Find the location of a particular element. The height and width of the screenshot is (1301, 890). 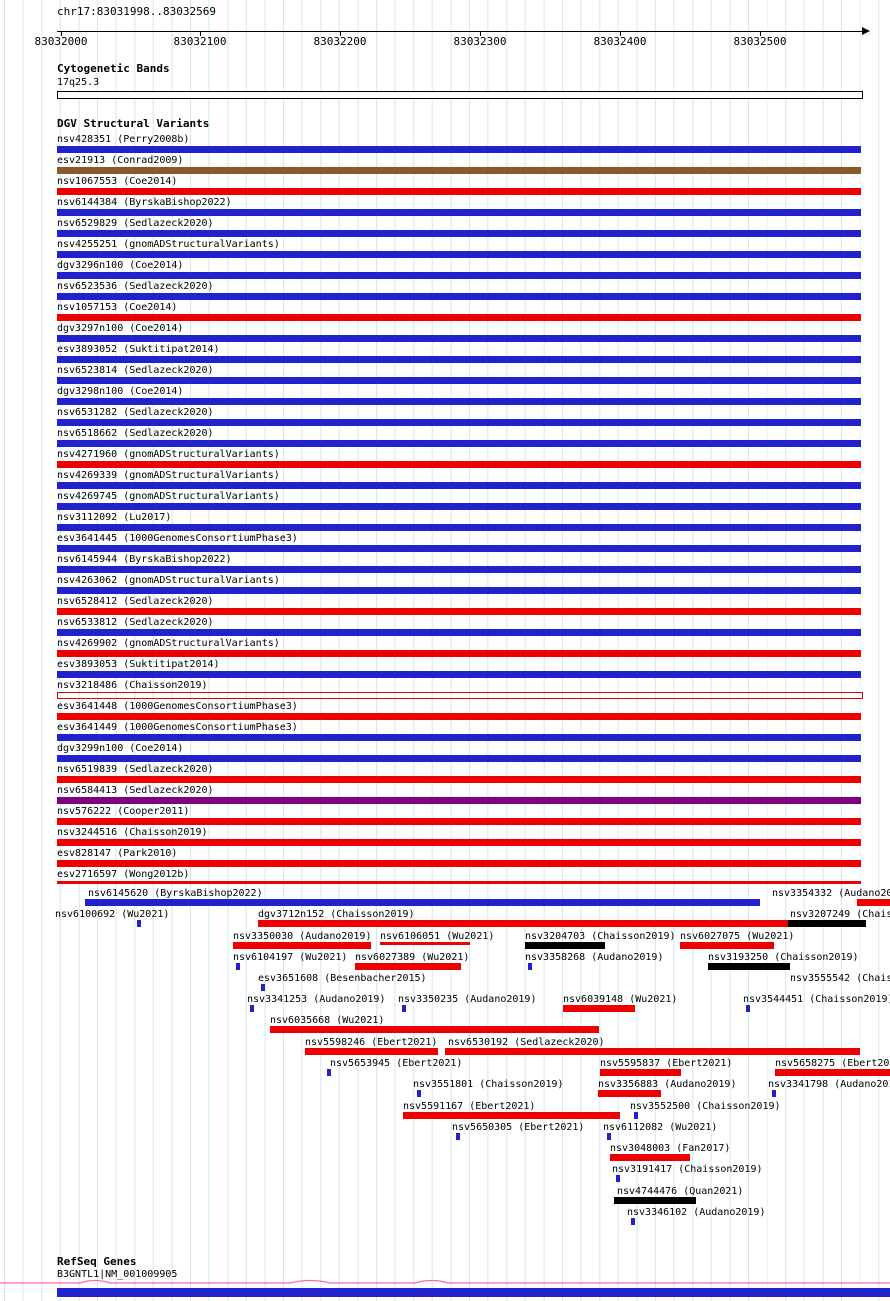

variant-label: nsv6104197 (Wu2021) is located at coordinates (290, 957).